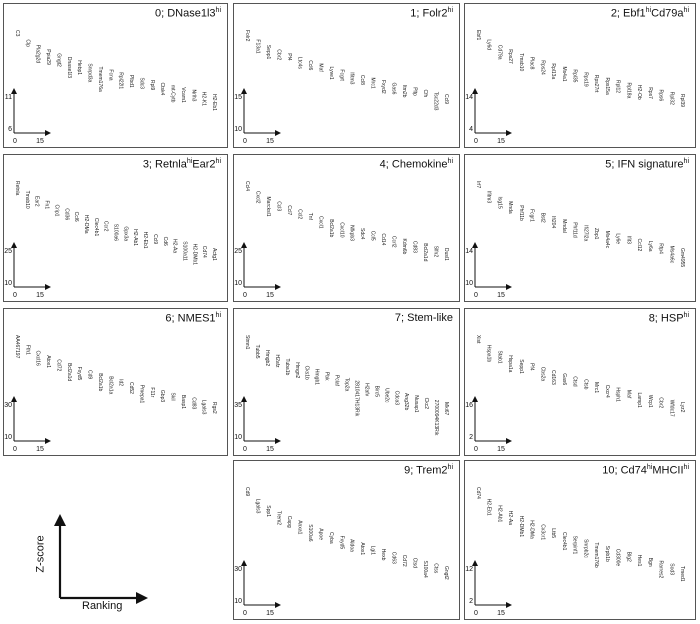  Describe the element at coordinates (671, 569) in the screenshot. I see `gene-label: Sod3` at that location.